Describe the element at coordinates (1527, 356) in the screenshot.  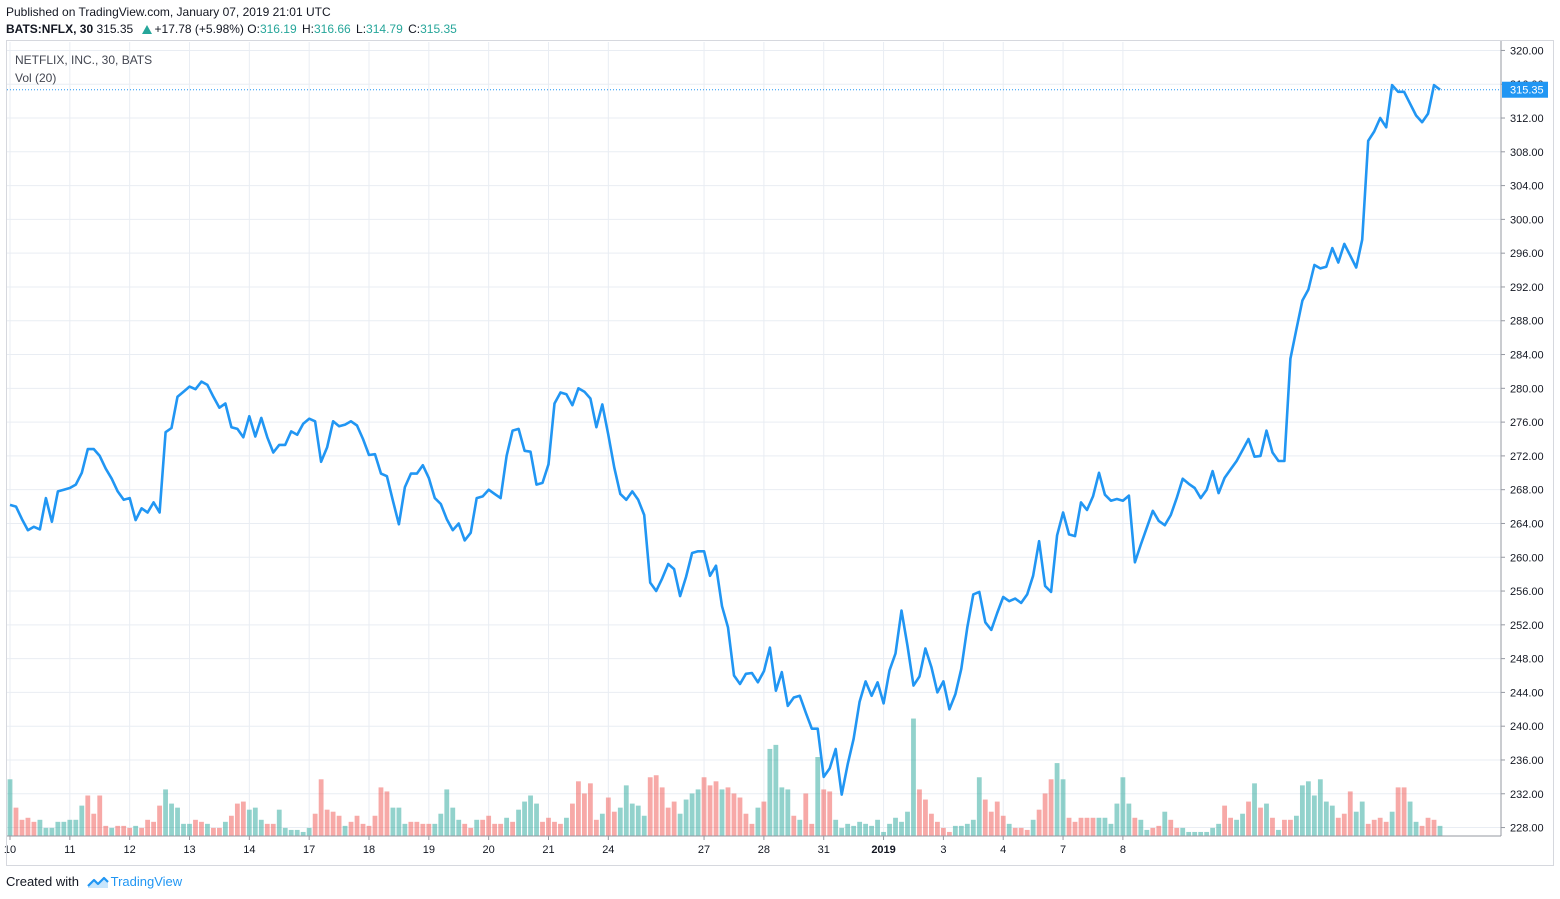
I see `y-tick-label: 284.00` at that location.